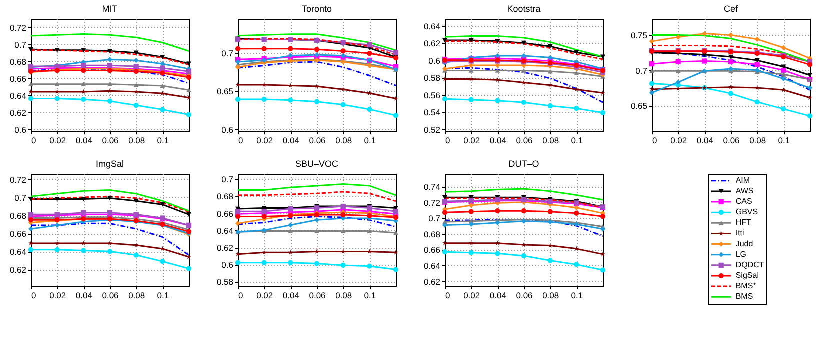 The width and height of the screenshot is (840, 349). What do you see at coordinates (745, 191) in the screenshot?
I see `legend-label: AWS` at bounding box center [745, 191].